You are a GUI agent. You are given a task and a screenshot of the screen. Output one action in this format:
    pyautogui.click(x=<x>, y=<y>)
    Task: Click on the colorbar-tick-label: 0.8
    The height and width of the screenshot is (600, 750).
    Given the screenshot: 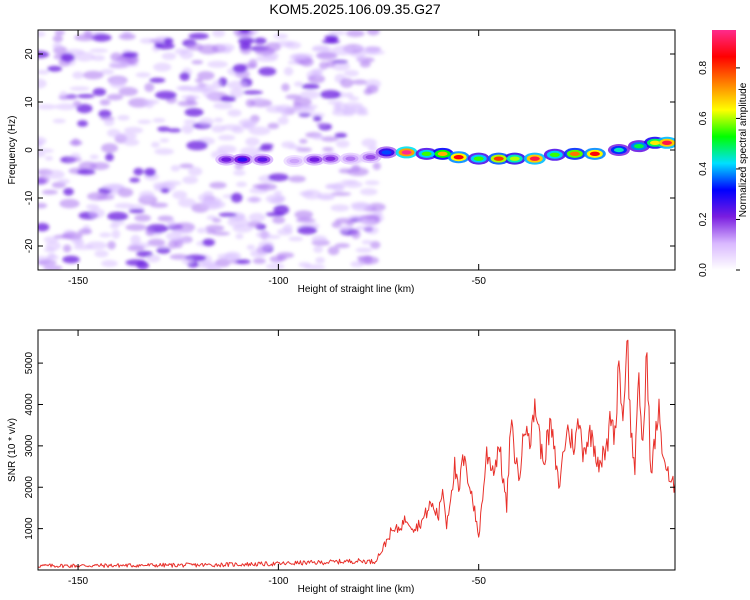 What is the action you would take?
    pyautogui.click(x=703, y=68)
    